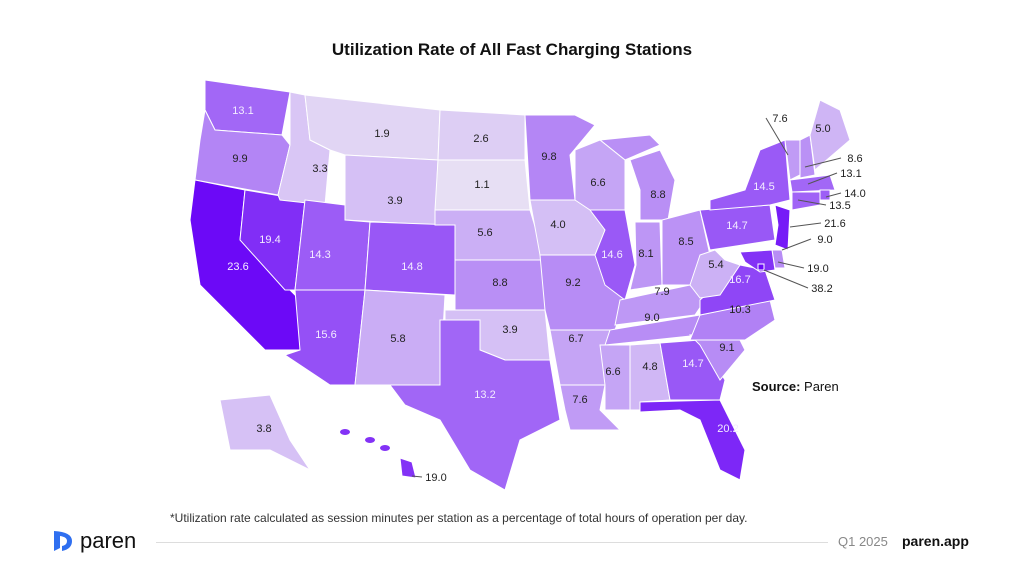  I want to click on source-label: Source:, so click(776, 386).